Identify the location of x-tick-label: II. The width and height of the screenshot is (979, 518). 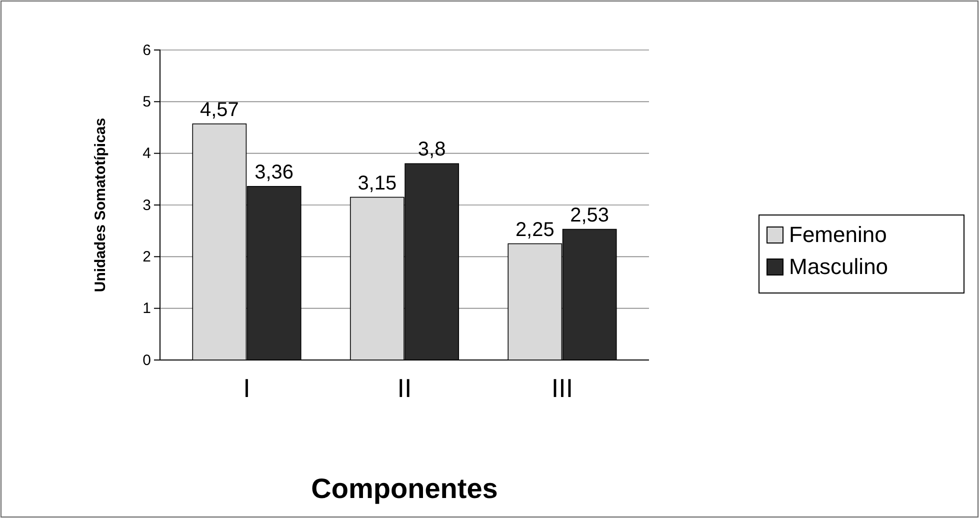
(404, 387).